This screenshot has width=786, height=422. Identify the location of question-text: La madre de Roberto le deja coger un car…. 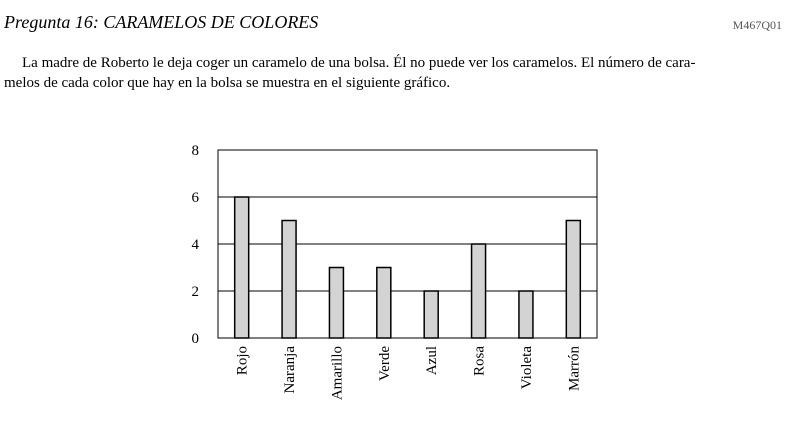
(392, 73).